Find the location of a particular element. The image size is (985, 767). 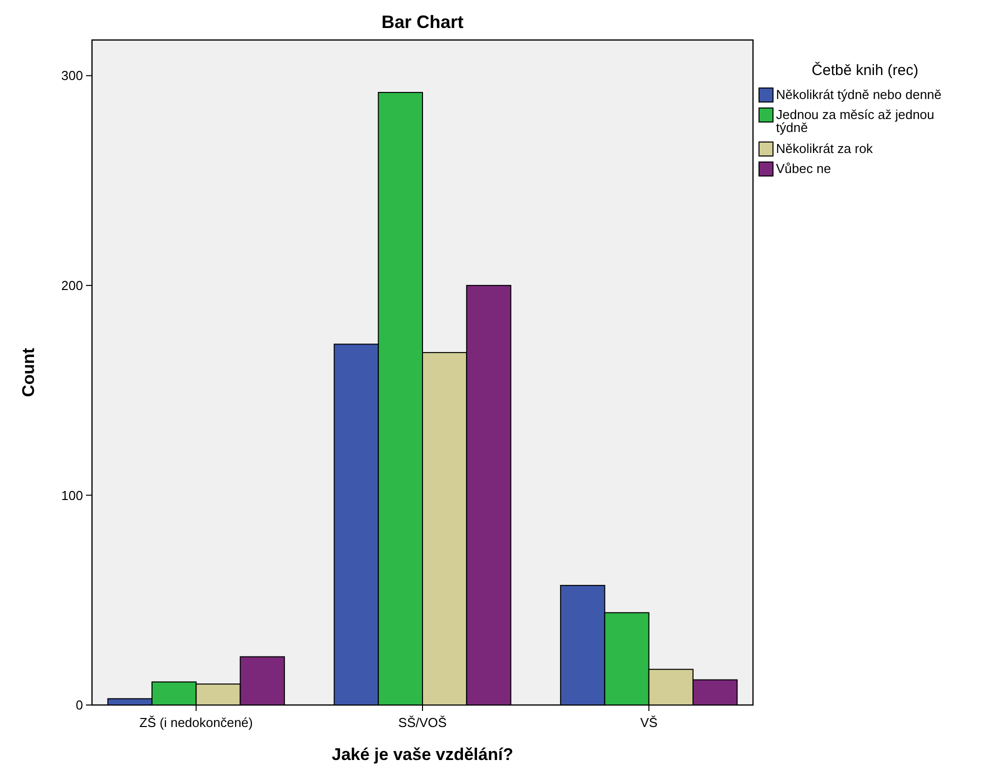

y-tick-label: 100 is located at coordinates (72, 495).